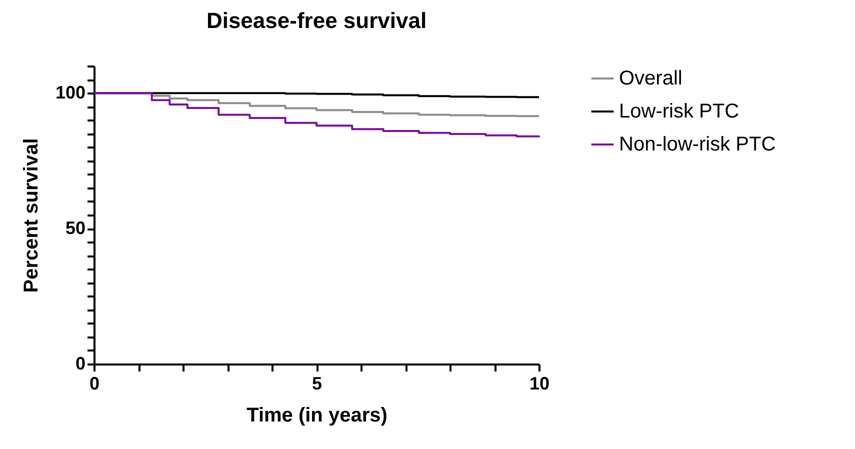 This screenshot has width=855, height=449. Describe the element at coordinates (317, 384) in the screenshot. I see `x-tick-label: 5` at that location.